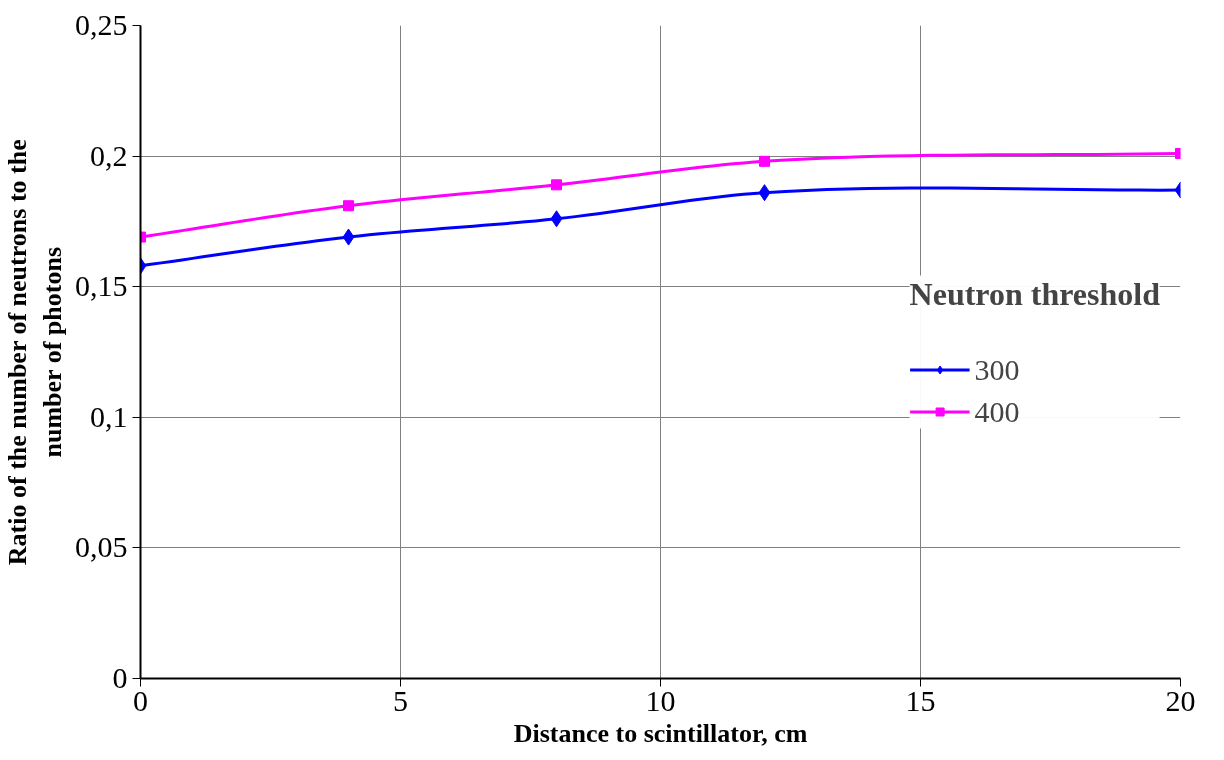 This screenshot has height=760, width=1224. I want to click on y-axis-title: Ratio of the number of neutrons to the number of photons, so click(35, 352).